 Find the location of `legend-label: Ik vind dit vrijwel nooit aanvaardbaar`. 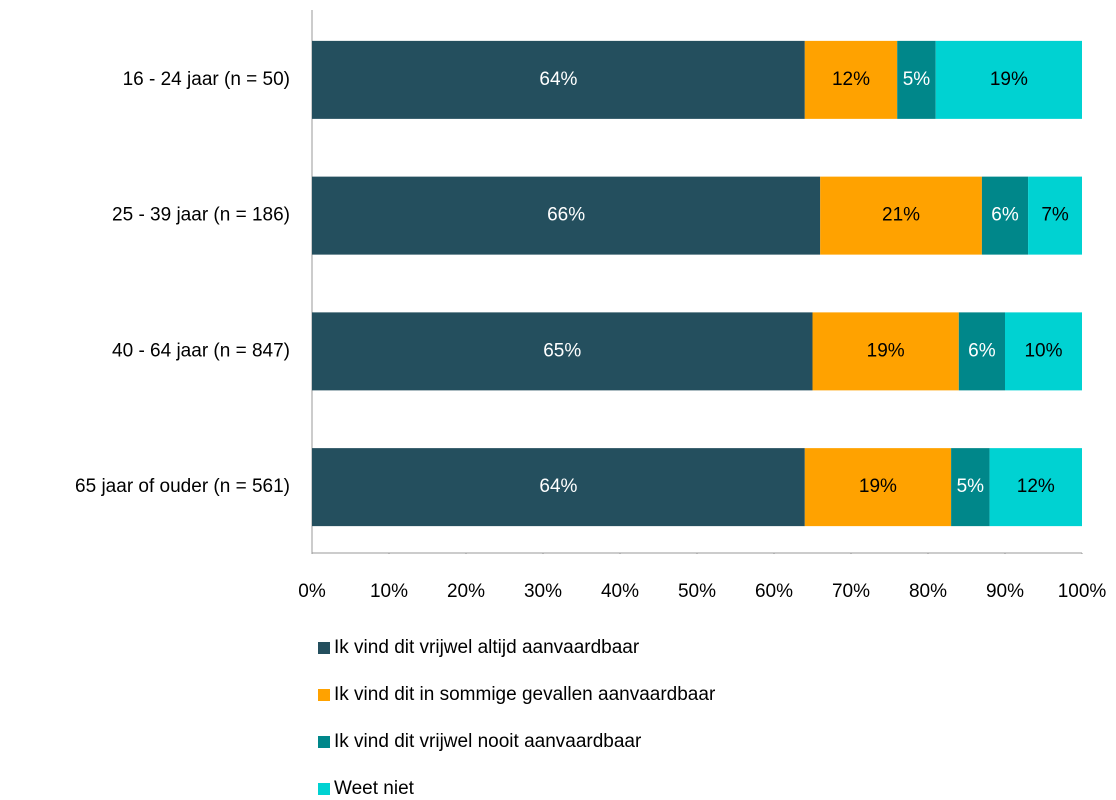

legend-label: Ik vind dit vrijwel nooit aanvaardbaar is located at coordinates (488, 741).